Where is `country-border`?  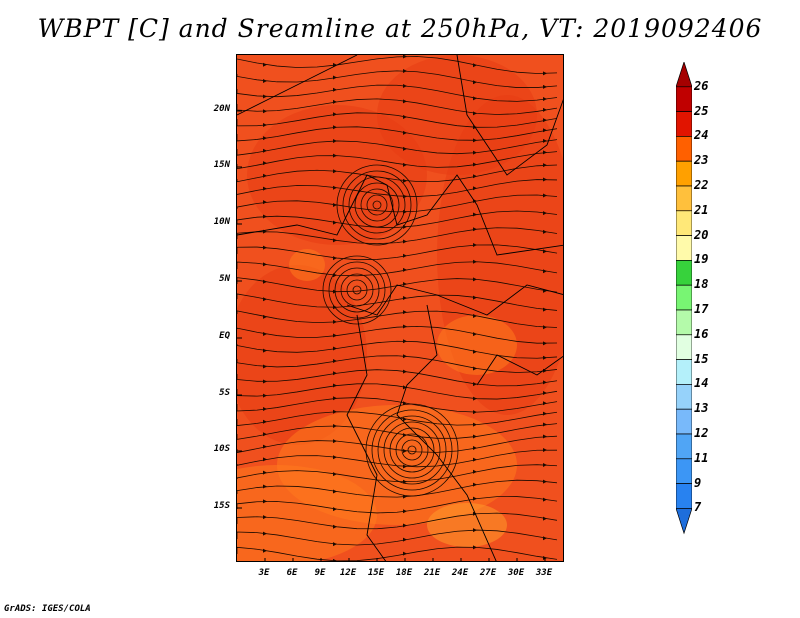 country-border is located at coordinates (446, 432).